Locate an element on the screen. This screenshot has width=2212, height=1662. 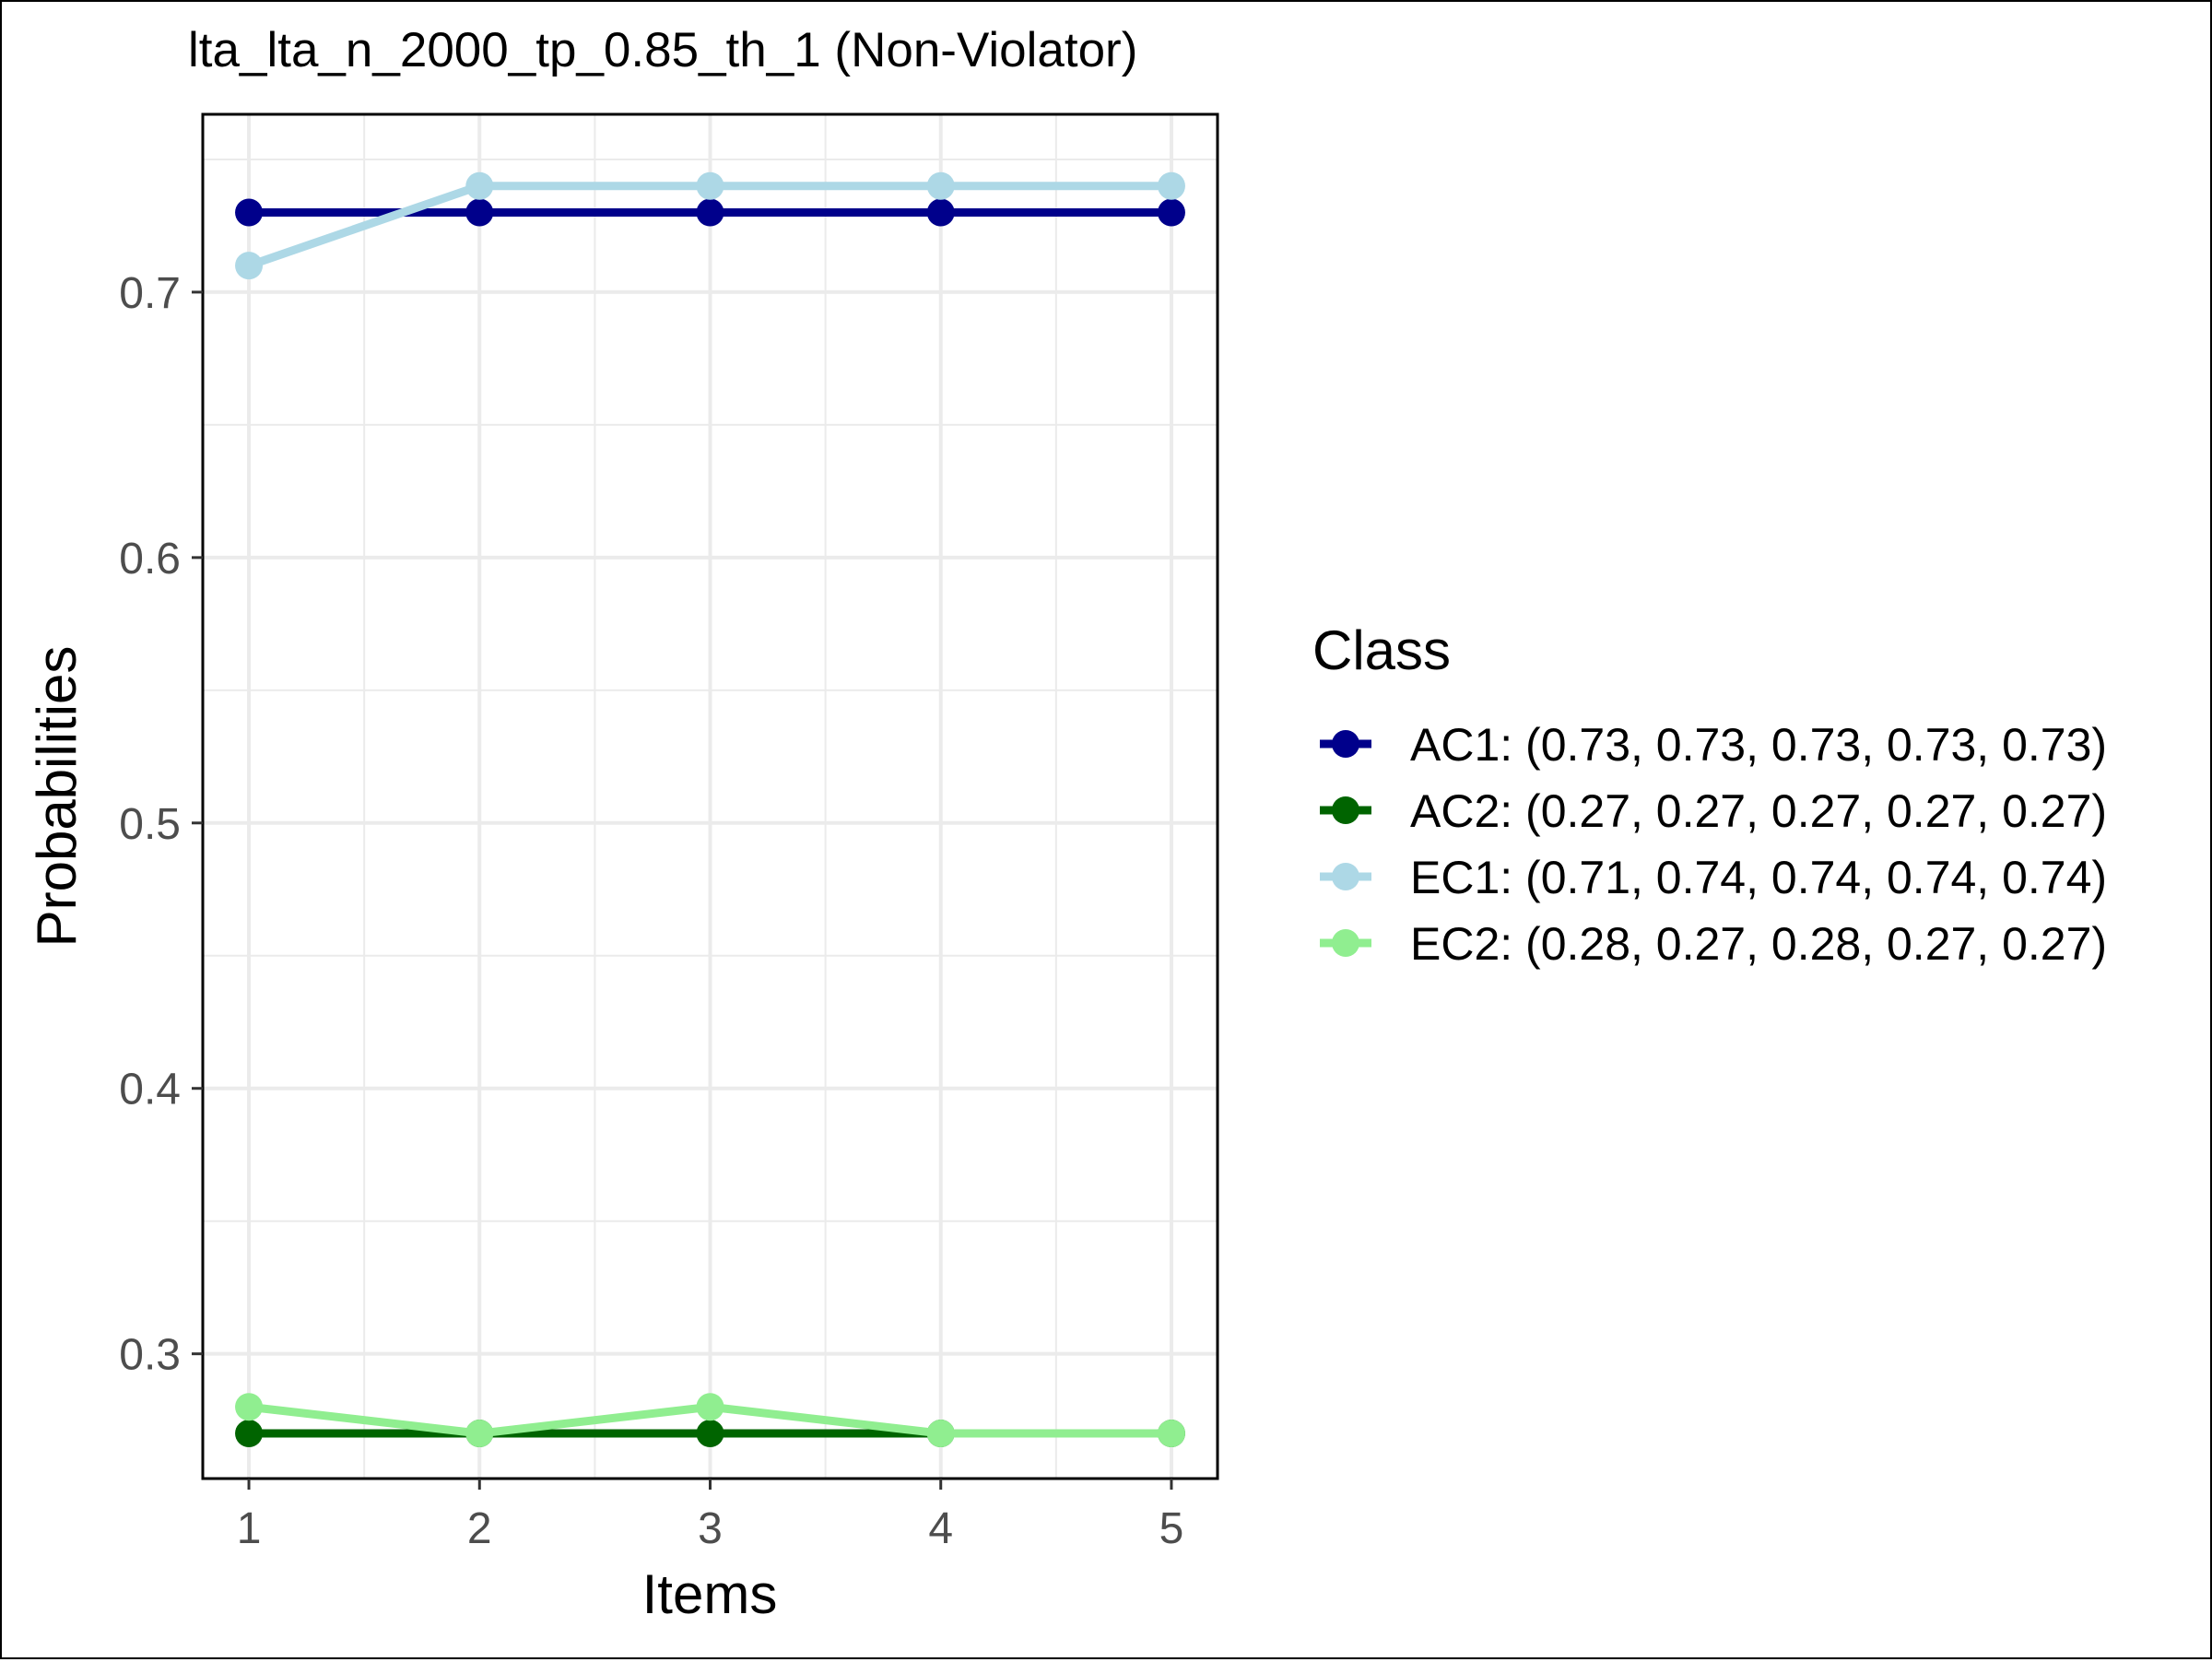
y-tick-label: 0.6 is located at coordinates (150, 559).